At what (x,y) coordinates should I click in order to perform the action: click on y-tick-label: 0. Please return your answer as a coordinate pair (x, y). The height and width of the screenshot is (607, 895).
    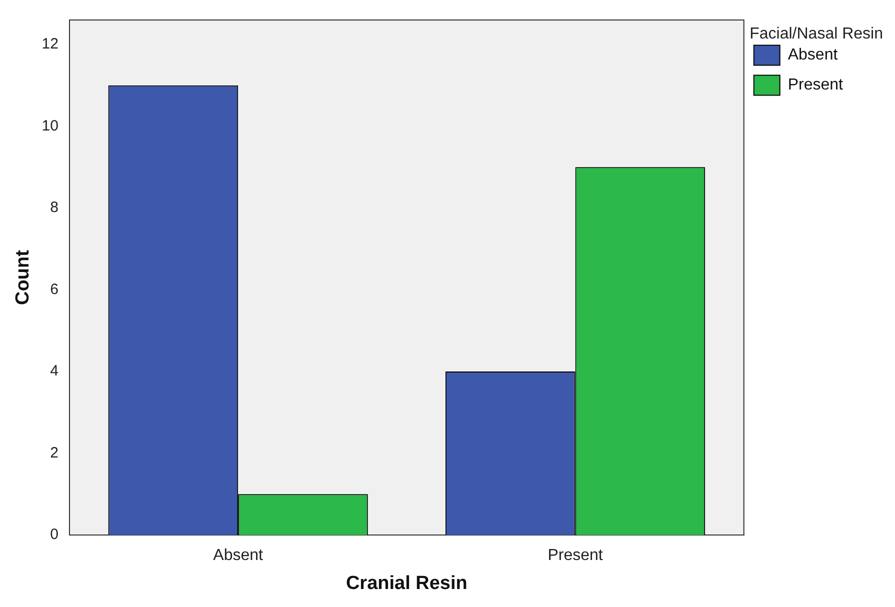
    Looking at the image, I should click on (54, 535).